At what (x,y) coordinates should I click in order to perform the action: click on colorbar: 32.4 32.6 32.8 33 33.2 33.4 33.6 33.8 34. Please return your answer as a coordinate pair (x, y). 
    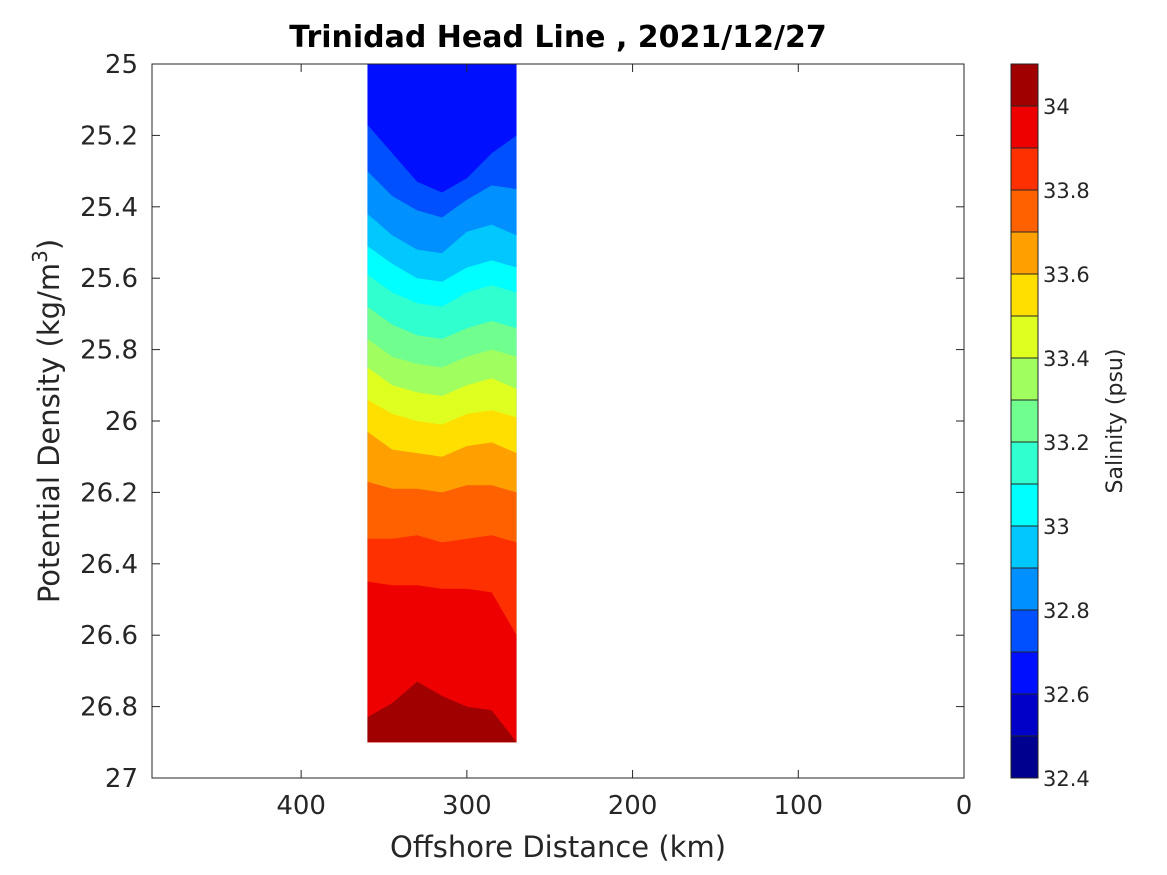
    Looking at the image, I should click on (1050, 427).